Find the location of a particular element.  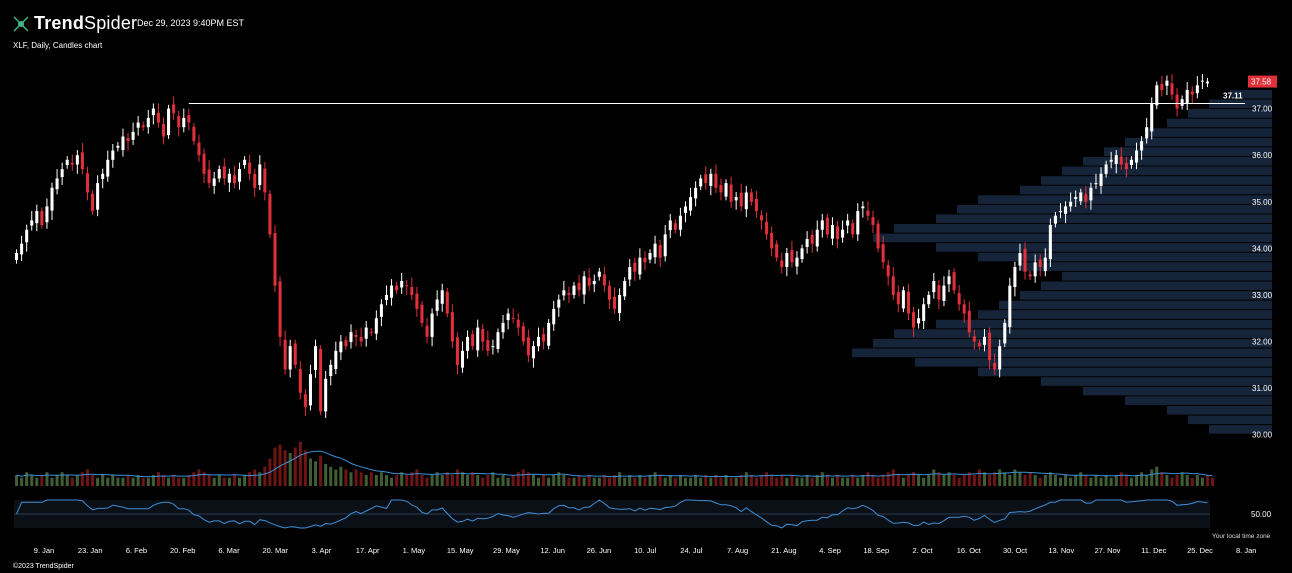

price-axis: 30.00 31.00 32.00 33.00 34.00 35.00 36.00 37.00 is located at coordinates (1262, 272).